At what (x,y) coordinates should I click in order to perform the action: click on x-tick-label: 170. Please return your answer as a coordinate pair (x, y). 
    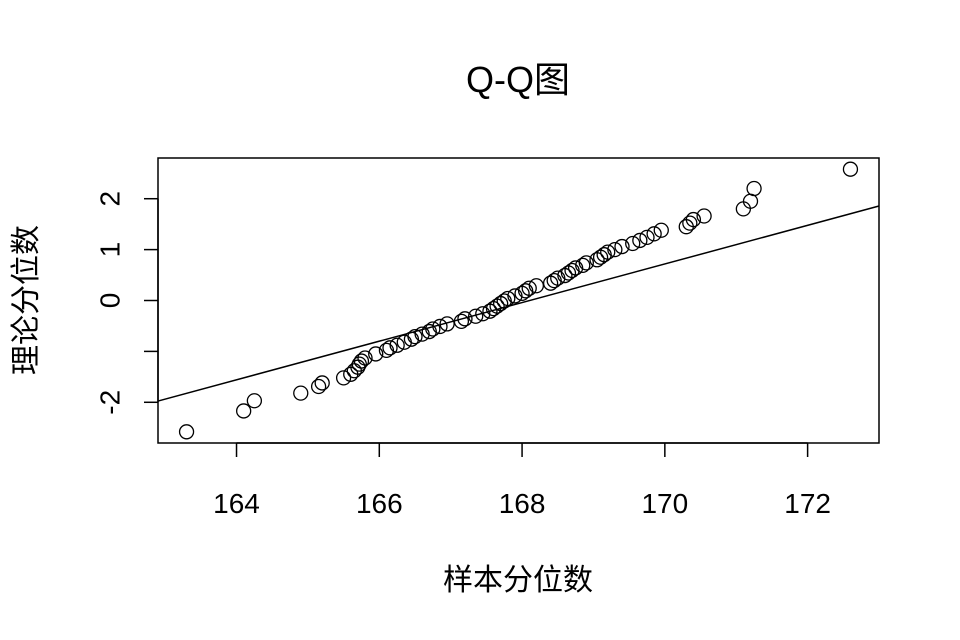
    Looking at the image, I should click on (664, 503).